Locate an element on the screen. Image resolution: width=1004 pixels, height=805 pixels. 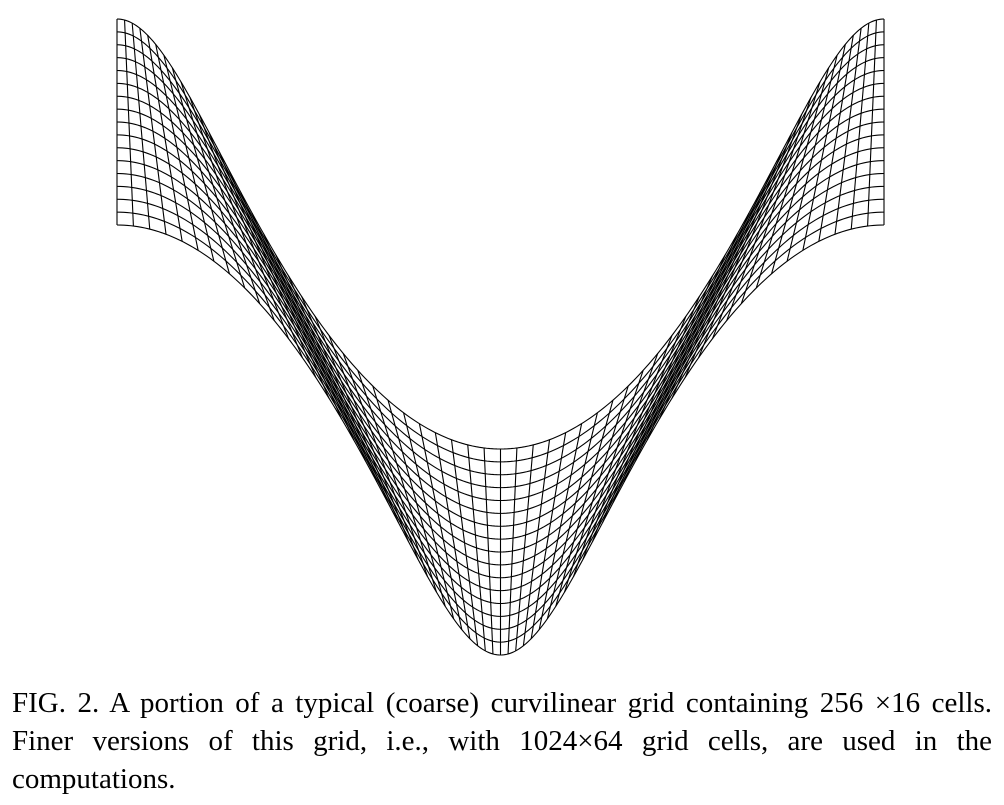
figure-label: FIG. 2. is located at coordinates (56, 703).